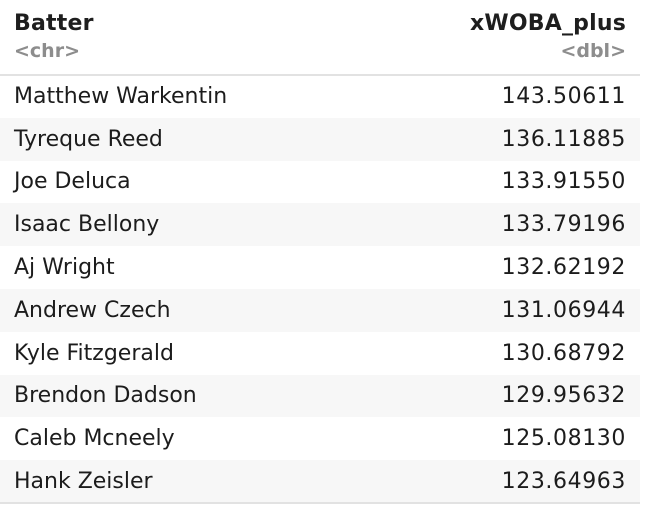 Image resolution: width=668 pixels, height=510 pixels. I want to click on table-row: Caleb Mcneely 125.08130, so click(320, 438).